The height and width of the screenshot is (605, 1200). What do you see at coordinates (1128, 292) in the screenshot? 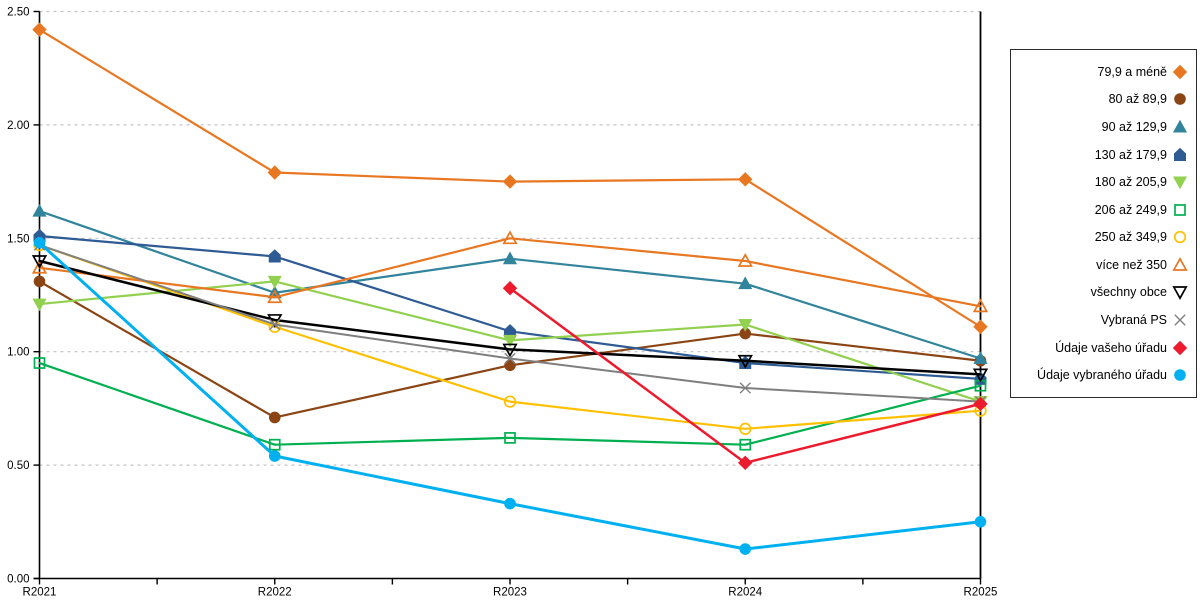
I see `legend-label: všechny obce` at bounding box center [1128, 292].